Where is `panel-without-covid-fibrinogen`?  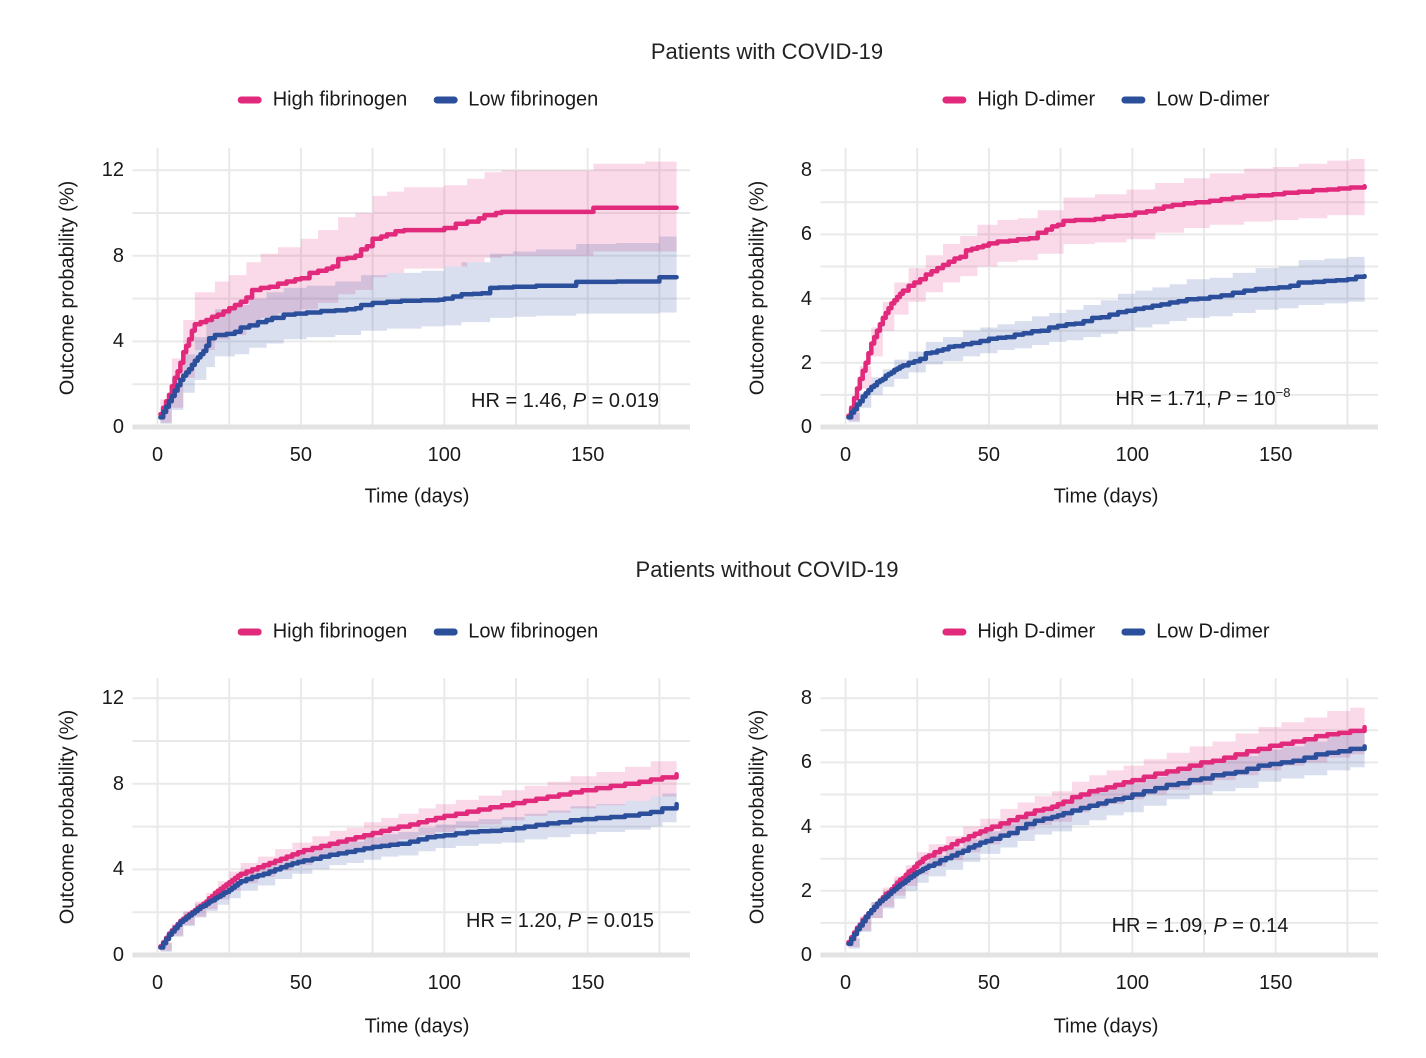
panel-without-covid-fibrinogen is located at coordinates (411, 818).